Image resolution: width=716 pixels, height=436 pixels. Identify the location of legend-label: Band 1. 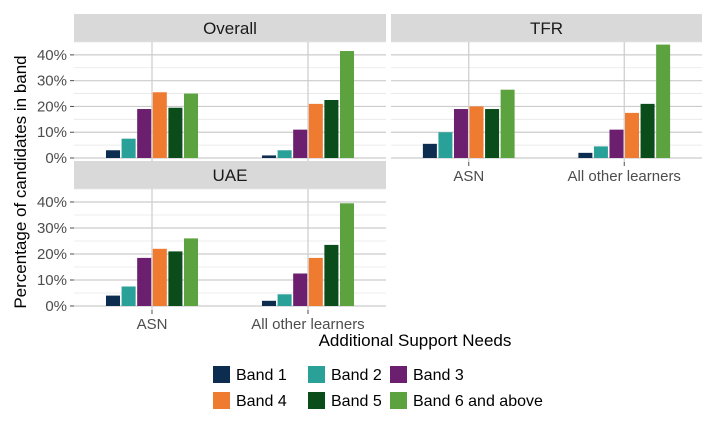
(261, 375).